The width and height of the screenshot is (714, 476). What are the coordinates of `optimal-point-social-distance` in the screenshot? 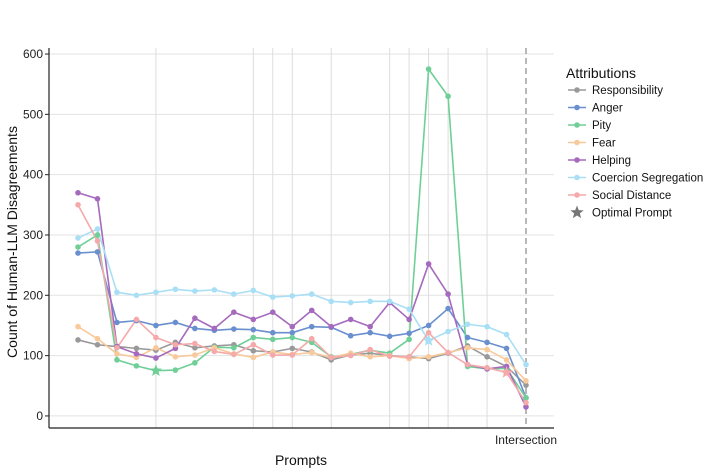 It's located at (506, 372).